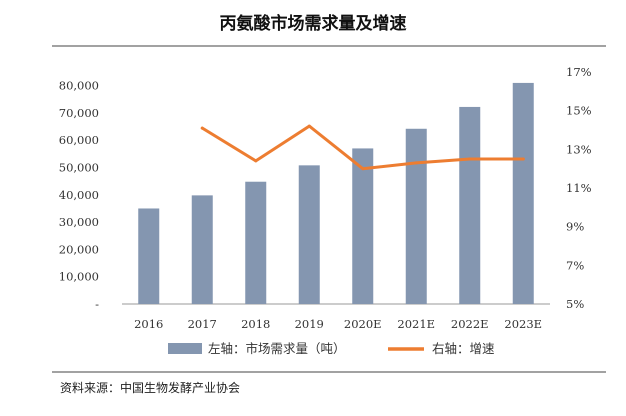  Describe the element at coordinates (416, 216) in the screenshot. I see `bar-2021E` at that location.